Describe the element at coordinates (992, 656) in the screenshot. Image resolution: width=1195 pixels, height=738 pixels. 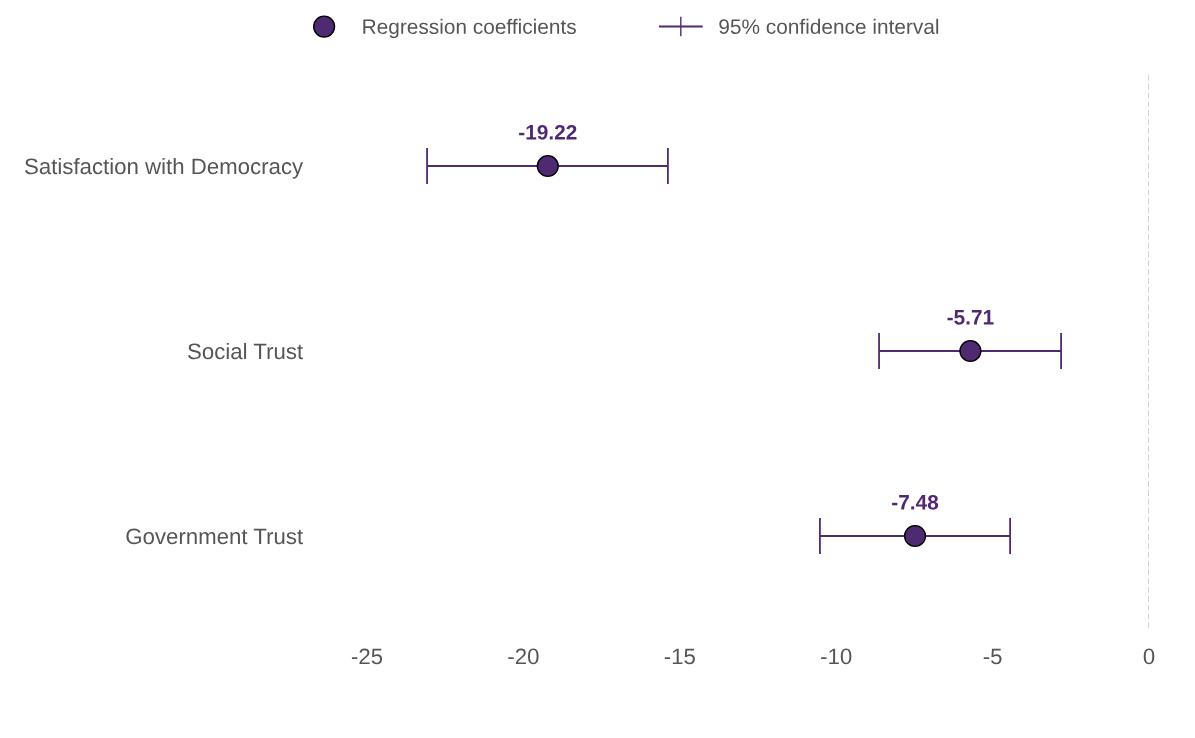
I see `x-tick-label: -5` at that location.